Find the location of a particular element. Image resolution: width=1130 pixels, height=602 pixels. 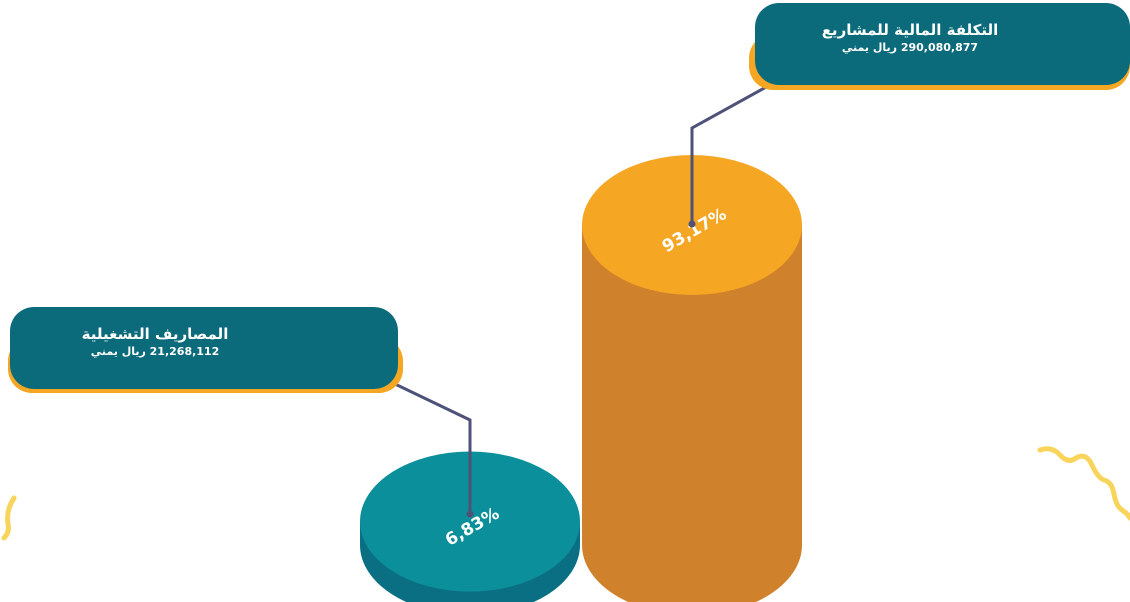

leader-line-projects is located at coordinates (729, 153).